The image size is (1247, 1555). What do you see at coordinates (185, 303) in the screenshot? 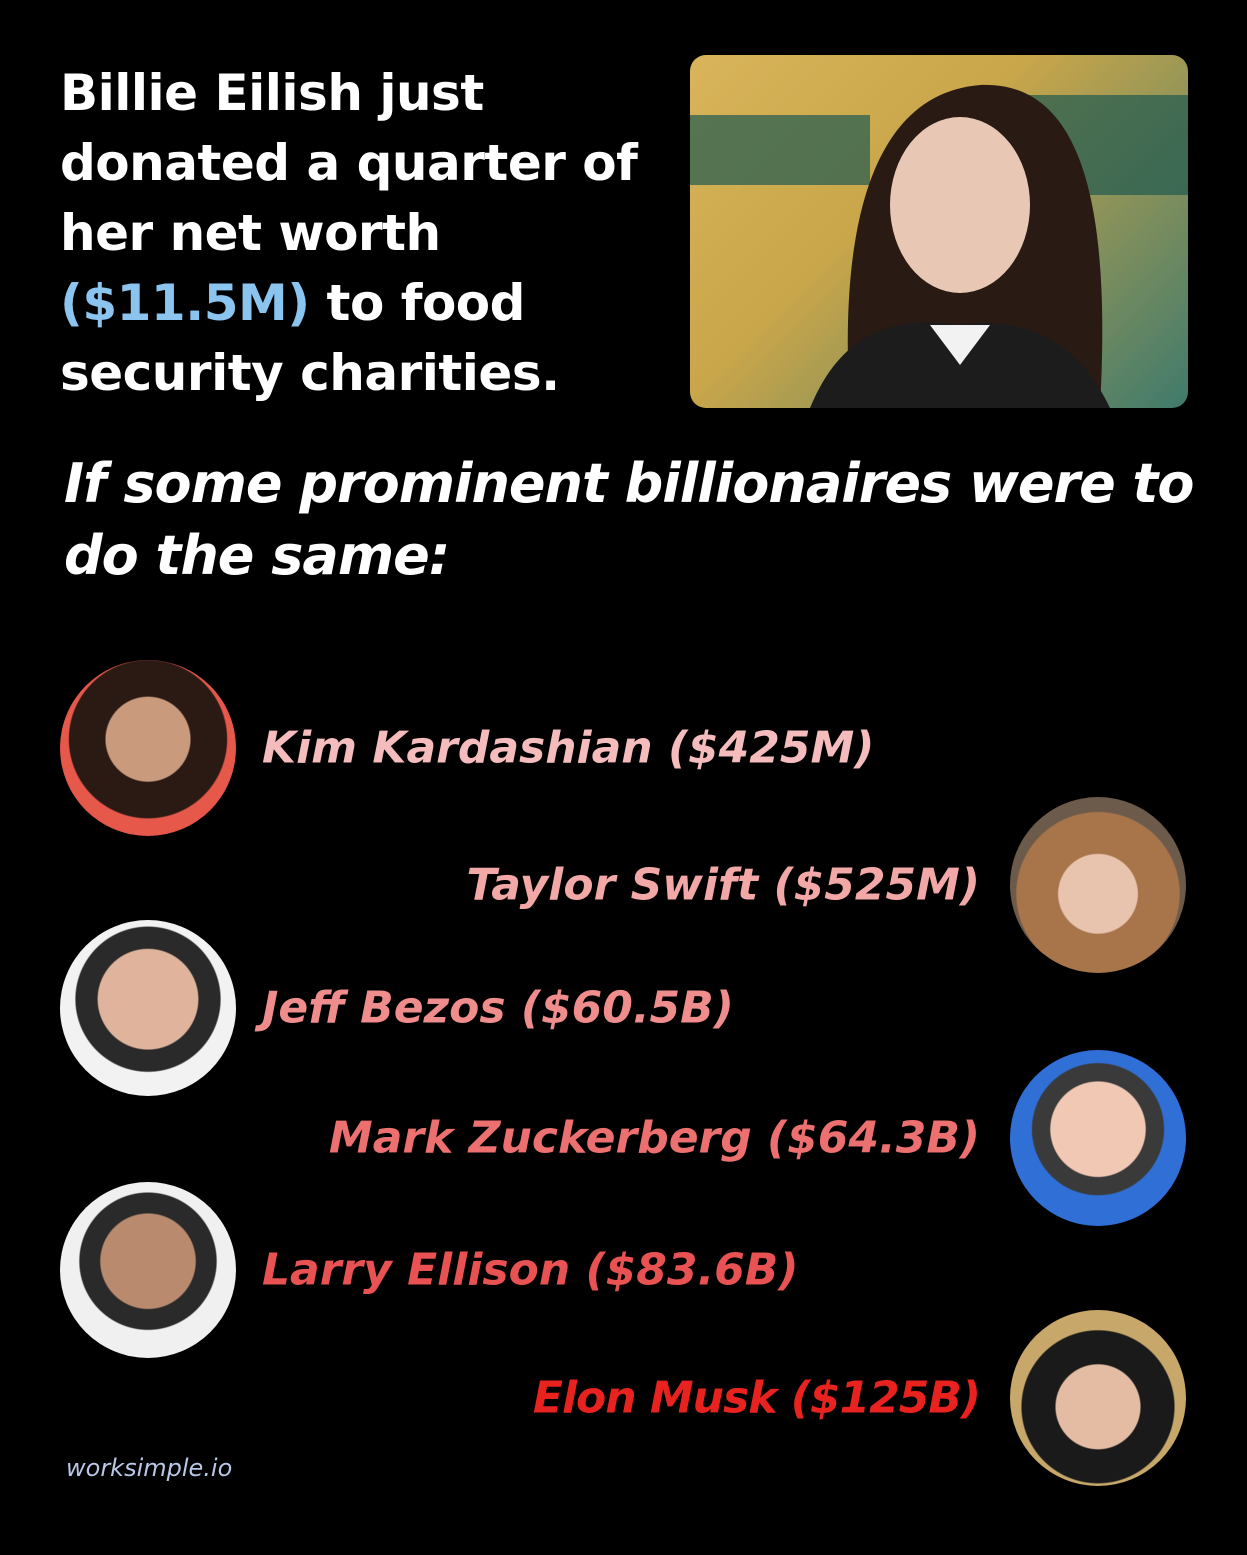
I see `headline-highlight: ($11.5M)` at bounding box center [185, 303].